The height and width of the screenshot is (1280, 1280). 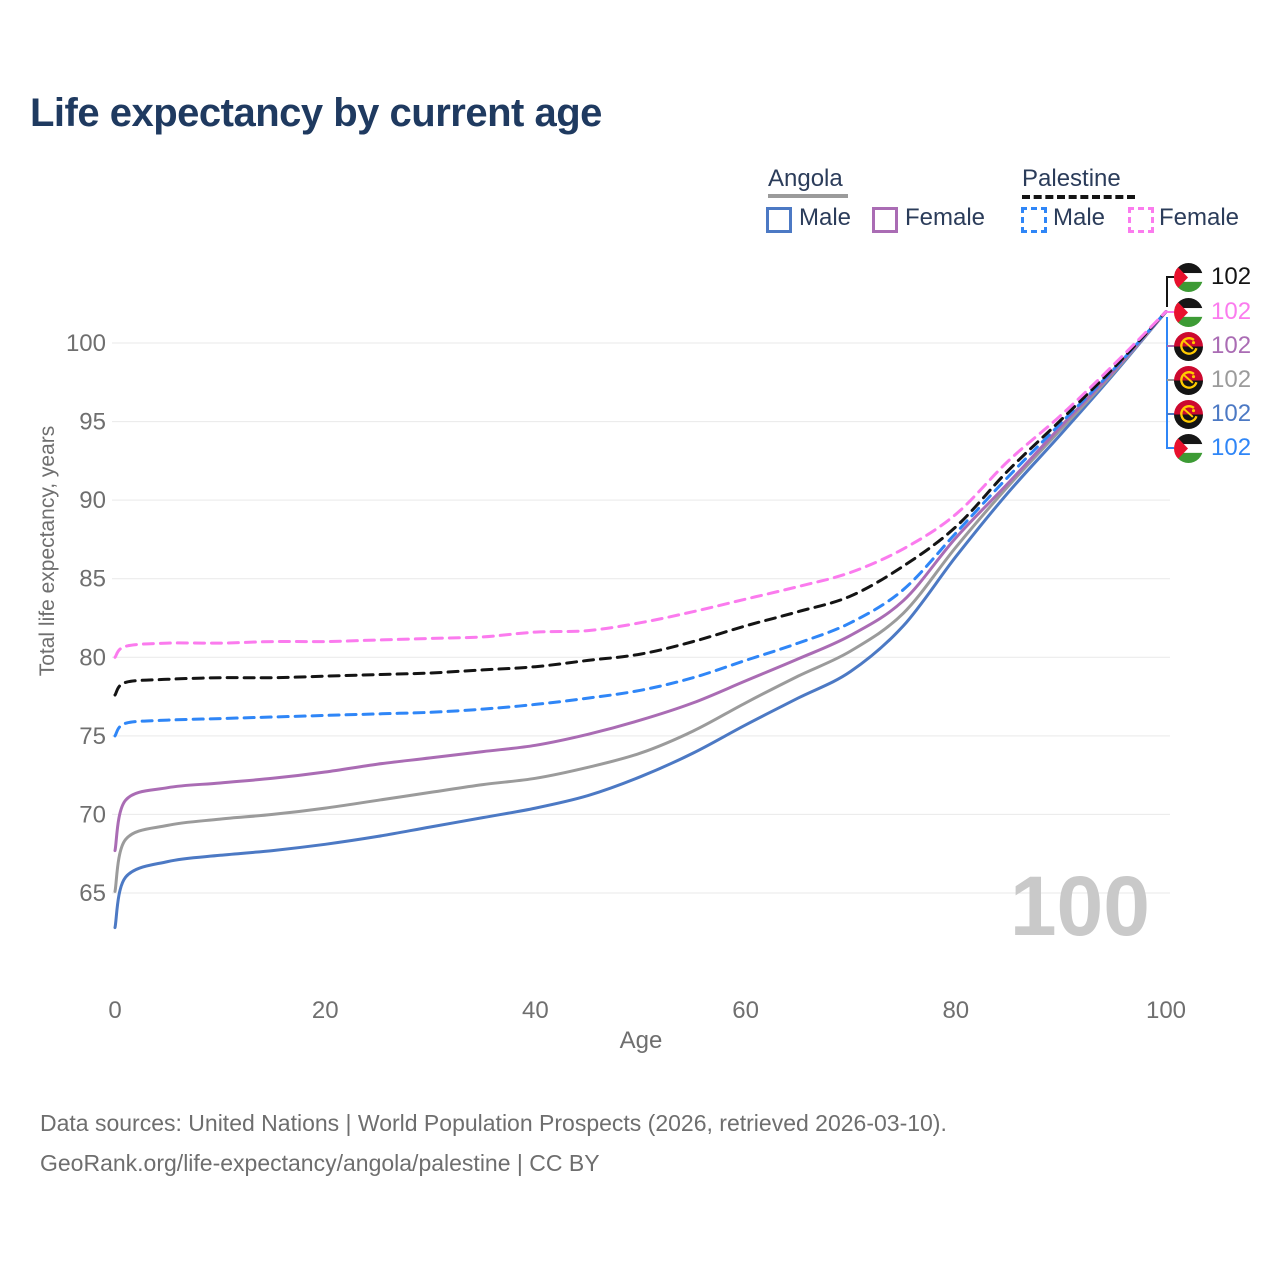 I want to click on y-tick-label-95: 95, so click(x=92, y=422).